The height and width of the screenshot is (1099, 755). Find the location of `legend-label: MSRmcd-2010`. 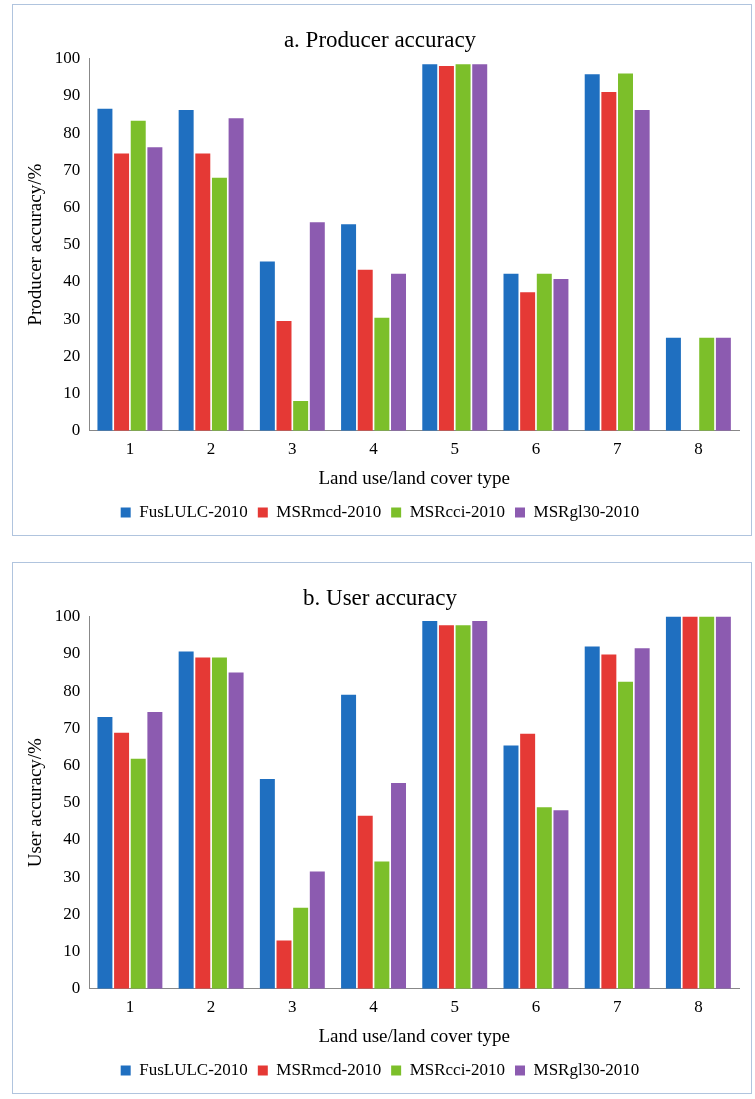

legend-label: MSRmcd-2010 is located at coordinates (329, 511).